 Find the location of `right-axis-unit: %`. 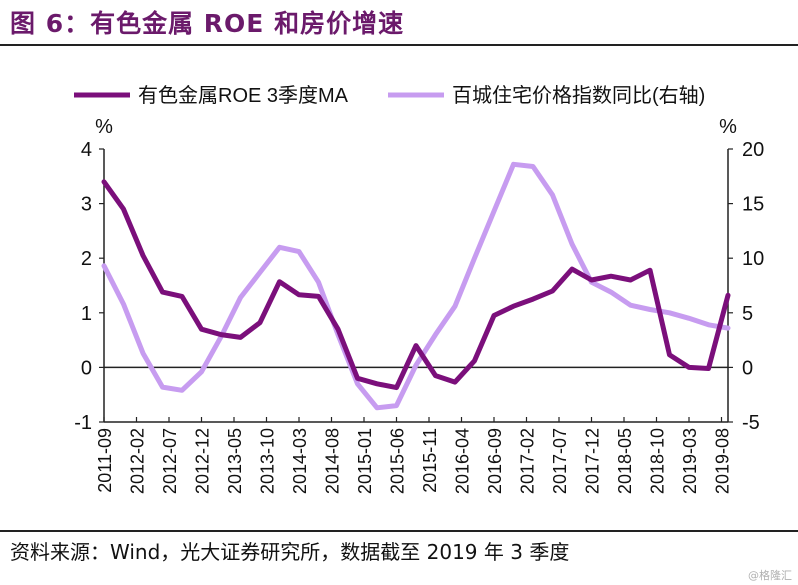

right-axis-unit: % is located at coordinates (728, 127).